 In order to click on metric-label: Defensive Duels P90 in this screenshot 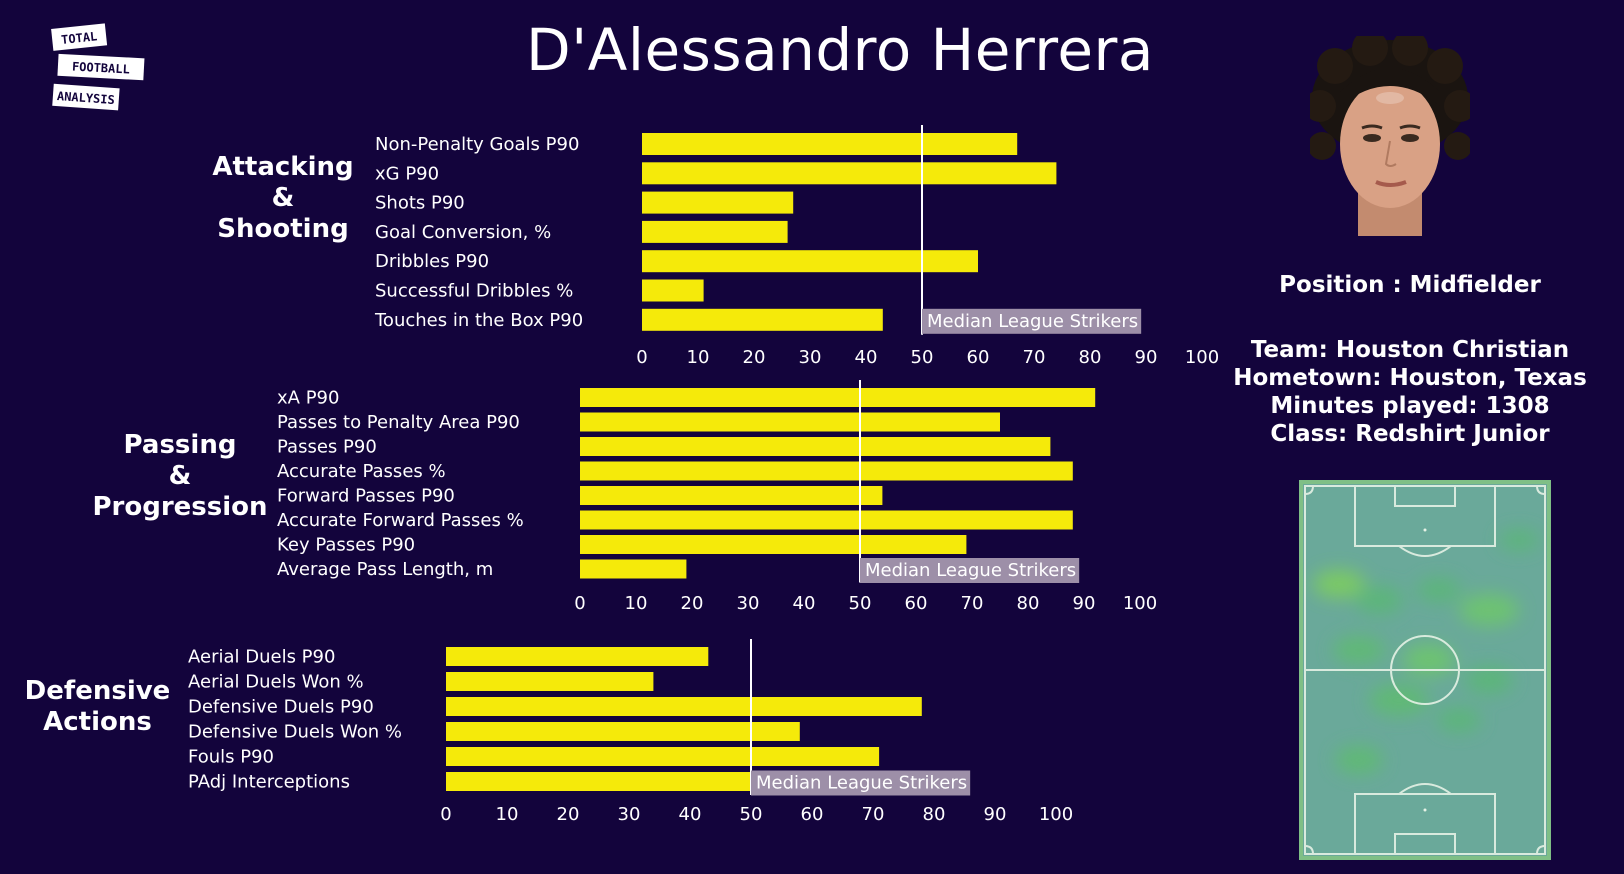, I will do `click(281, 707)`.